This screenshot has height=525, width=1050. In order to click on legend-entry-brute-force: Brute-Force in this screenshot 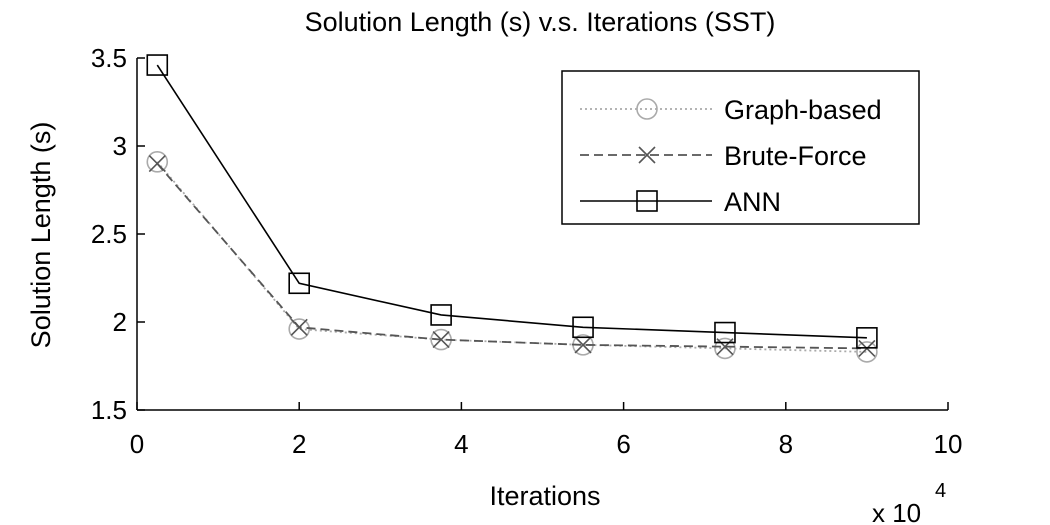, I will do `click(723, 156)`.